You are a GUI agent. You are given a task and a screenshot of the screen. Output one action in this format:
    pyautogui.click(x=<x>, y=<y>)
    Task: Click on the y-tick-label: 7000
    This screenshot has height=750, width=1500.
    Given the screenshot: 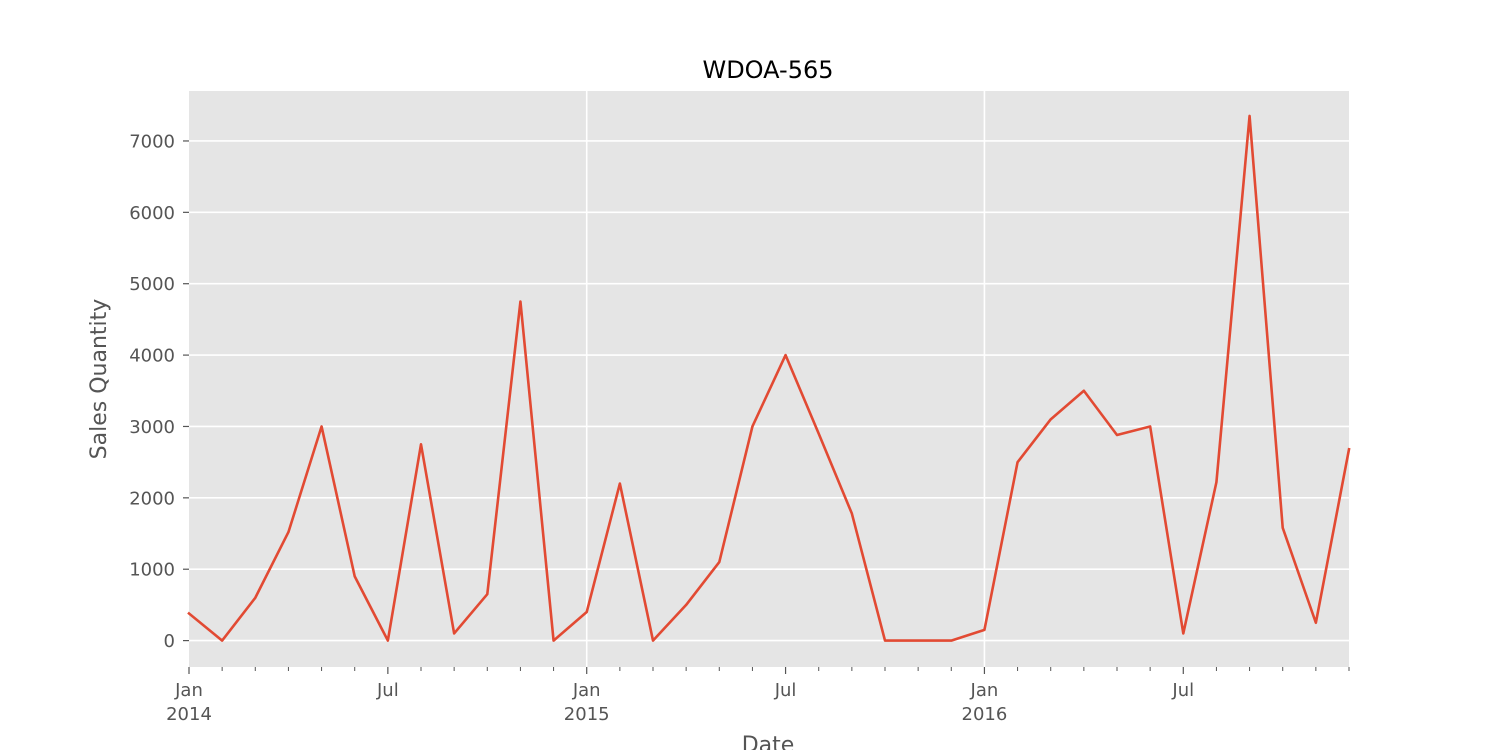 What is the action you would take?
    pyautogui.click(x=152, y=141)
    